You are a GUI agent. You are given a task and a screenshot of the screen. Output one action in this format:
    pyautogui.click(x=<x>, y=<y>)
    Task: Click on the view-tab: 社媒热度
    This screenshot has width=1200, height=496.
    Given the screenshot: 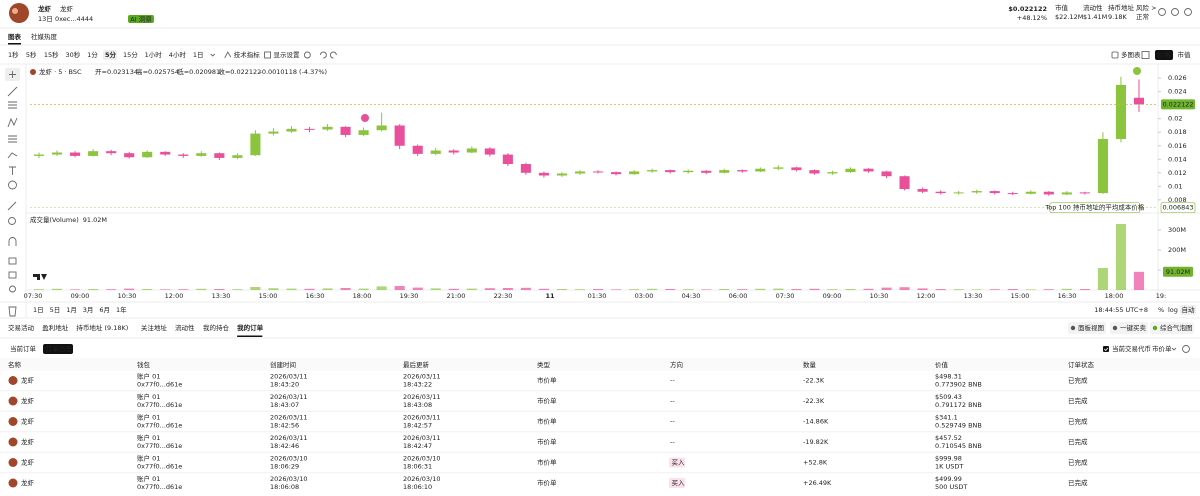 What is the action you would take?
    pyautogui.click(x=44, y=36)
    